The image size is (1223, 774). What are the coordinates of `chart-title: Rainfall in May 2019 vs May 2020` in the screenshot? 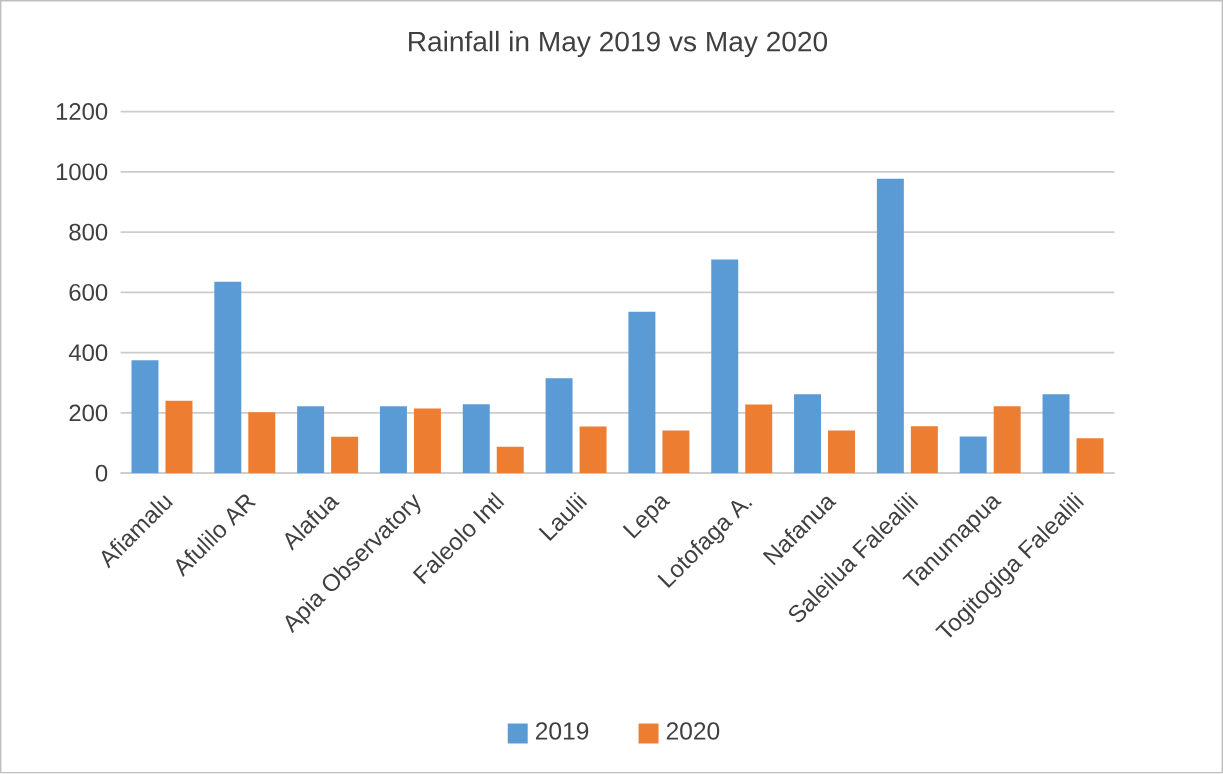 It's located at (618, 44).